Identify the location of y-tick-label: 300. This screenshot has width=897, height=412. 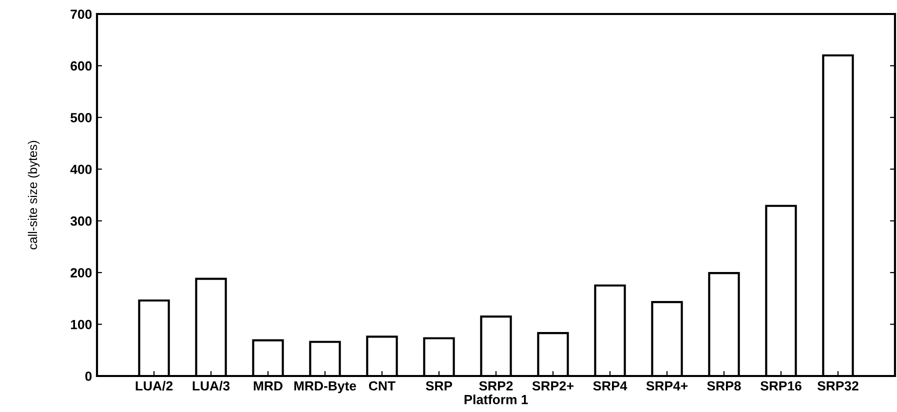
(81, 221).